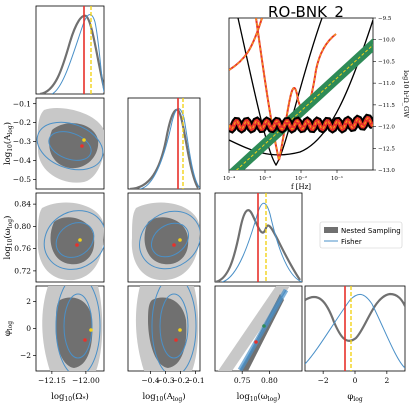 The height and width of the screenshot is (409, 411). What do you see at coordinates (258, 328) in the screenshot?
I see `panel-phi-vs-wlog` at bounding box center [258, 328].